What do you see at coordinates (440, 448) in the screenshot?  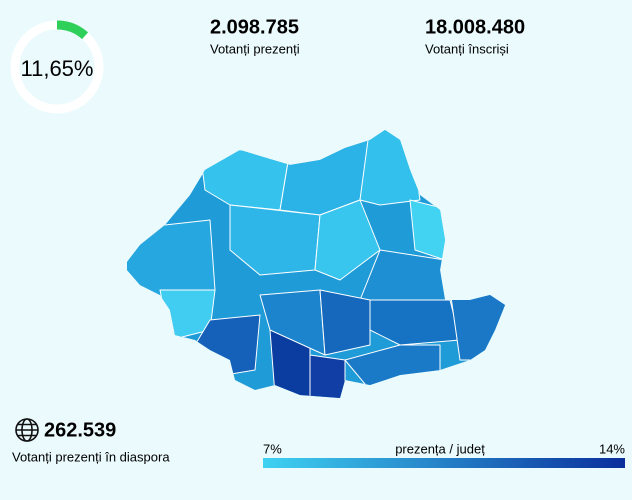 I see `legend-title: prezența / județ` at bounding box center [440, 448].